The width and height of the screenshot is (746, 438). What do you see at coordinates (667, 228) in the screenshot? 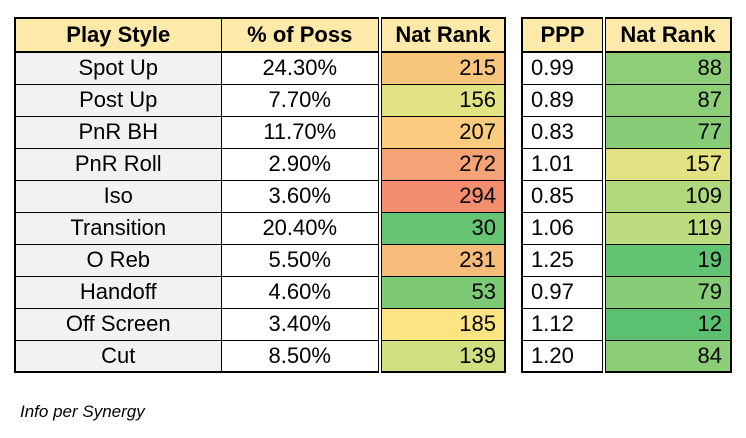
I see `ppp-nat-rank-cell: 119` at bounding box center [667, 228].